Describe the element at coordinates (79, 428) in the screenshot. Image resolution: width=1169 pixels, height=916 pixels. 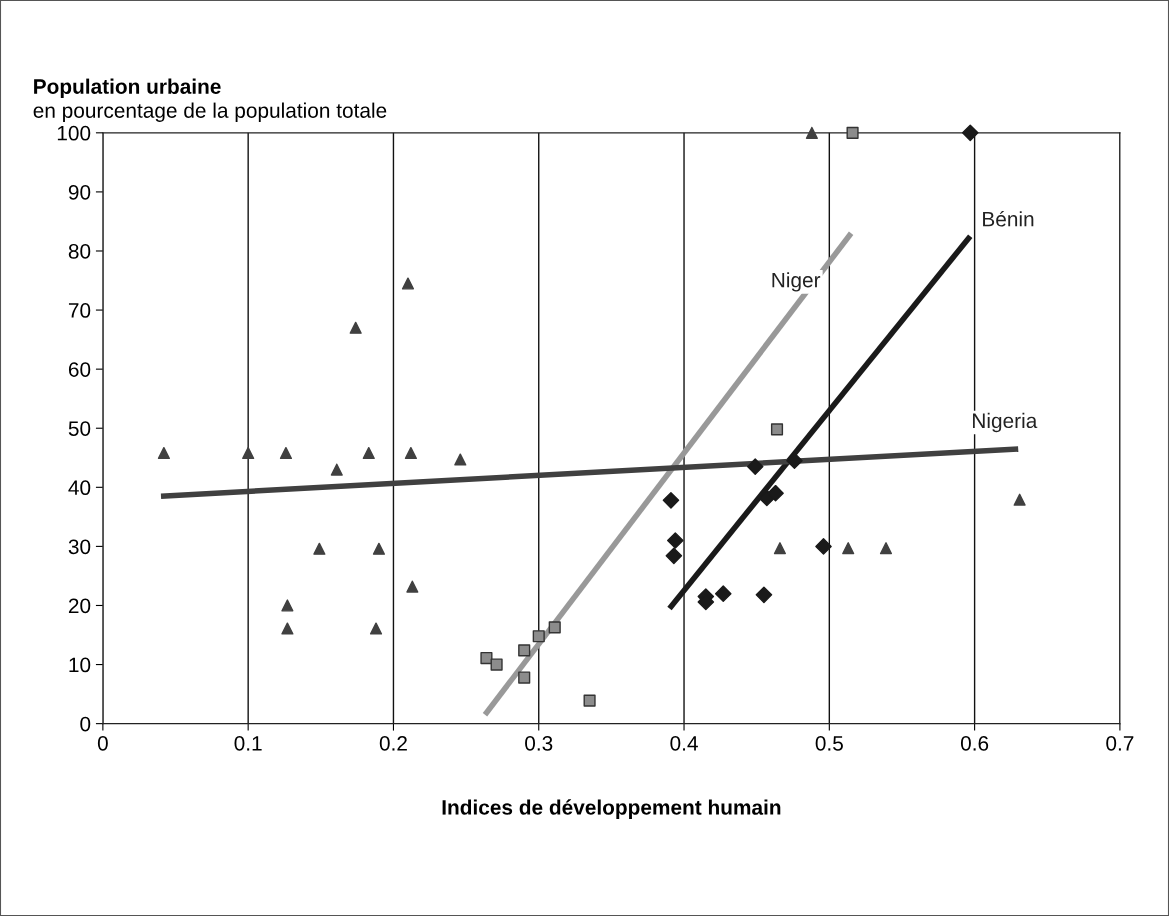
I see `y-tick-label: 50` at that location.